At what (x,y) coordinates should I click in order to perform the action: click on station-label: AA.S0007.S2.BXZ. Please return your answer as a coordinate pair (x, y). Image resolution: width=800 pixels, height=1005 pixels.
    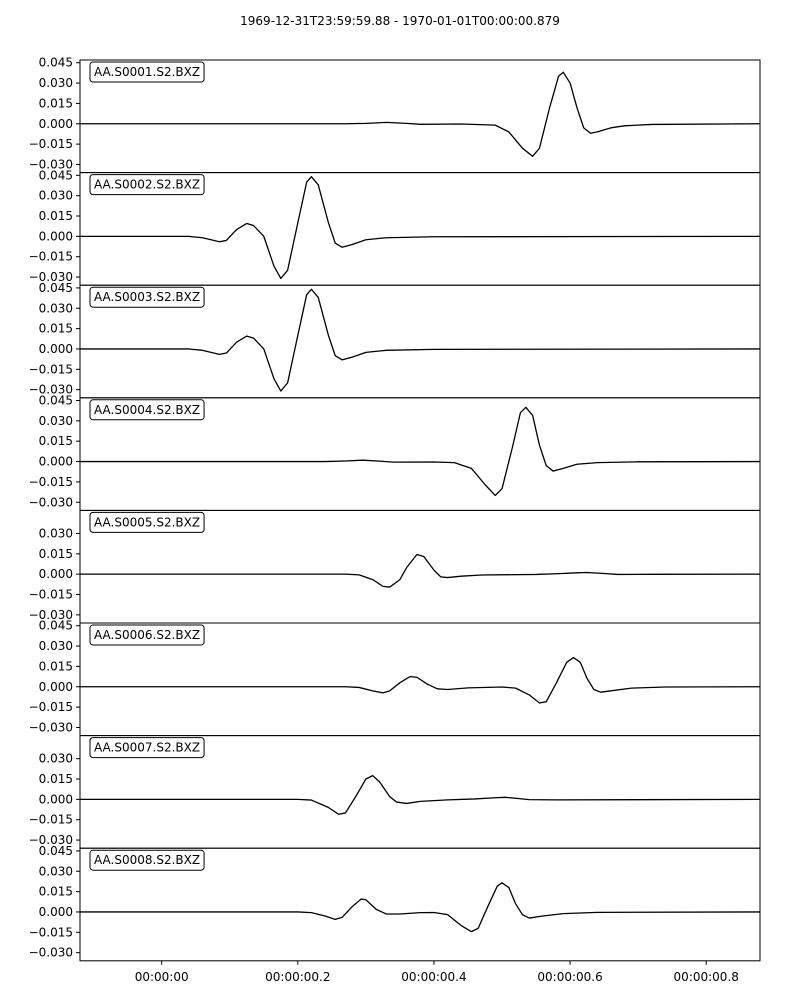
    Looking at the image, I should click on (147, 748).